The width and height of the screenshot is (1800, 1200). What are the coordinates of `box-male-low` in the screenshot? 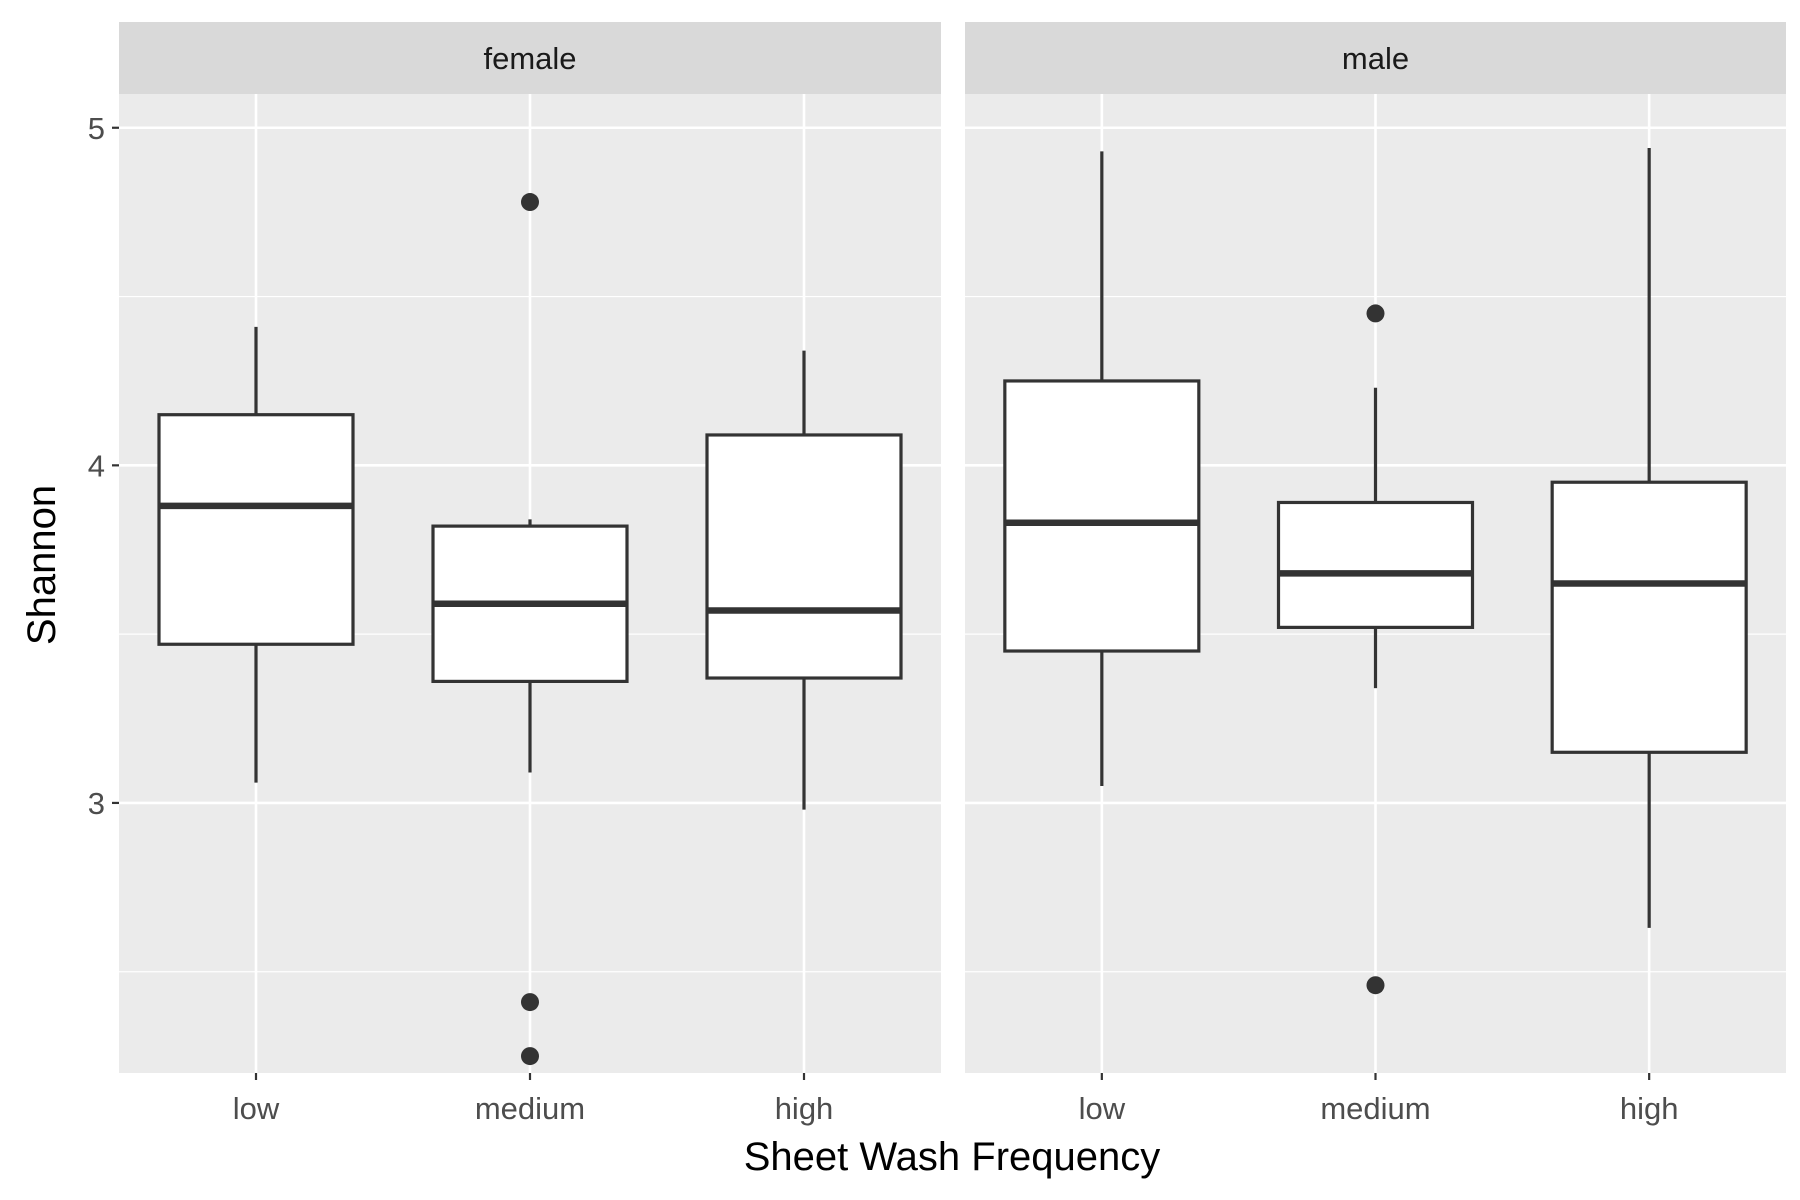 It's located at (1102, 469).